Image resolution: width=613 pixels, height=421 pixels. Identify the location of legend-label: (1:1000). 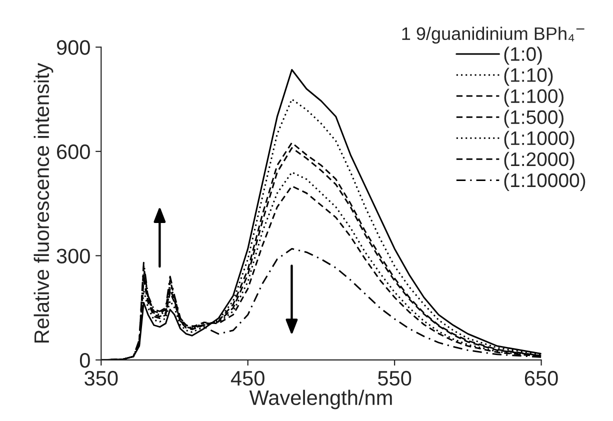
(539, 139).